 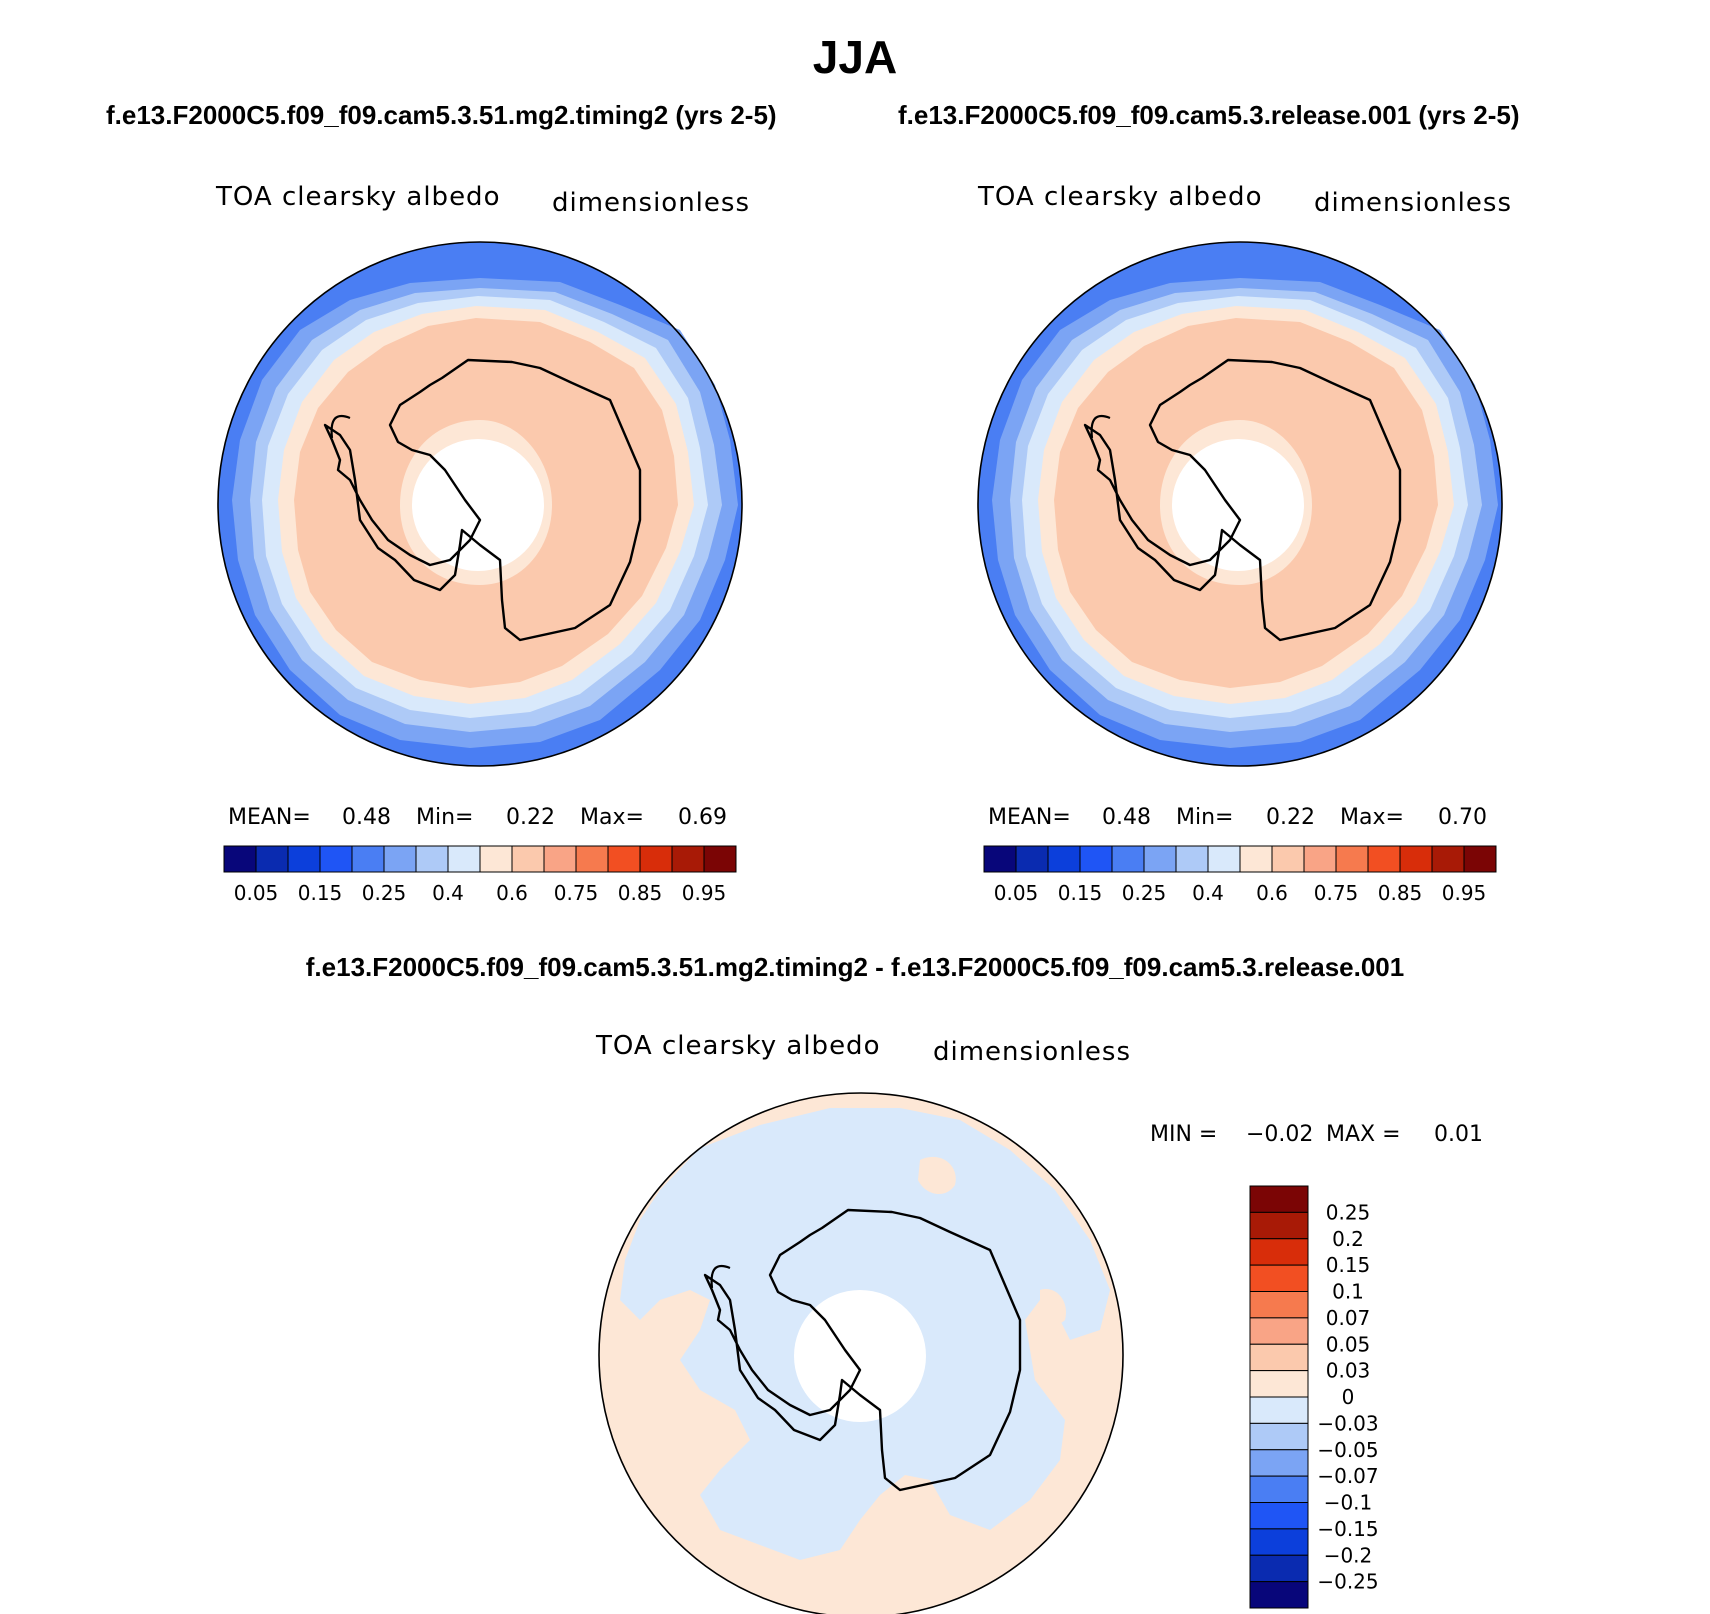 What do you see at coordinates (448, 893) in the screenshot?
I see `panel-1-colorbar-tick-label: 0.4` at bounding box center [448, 893].